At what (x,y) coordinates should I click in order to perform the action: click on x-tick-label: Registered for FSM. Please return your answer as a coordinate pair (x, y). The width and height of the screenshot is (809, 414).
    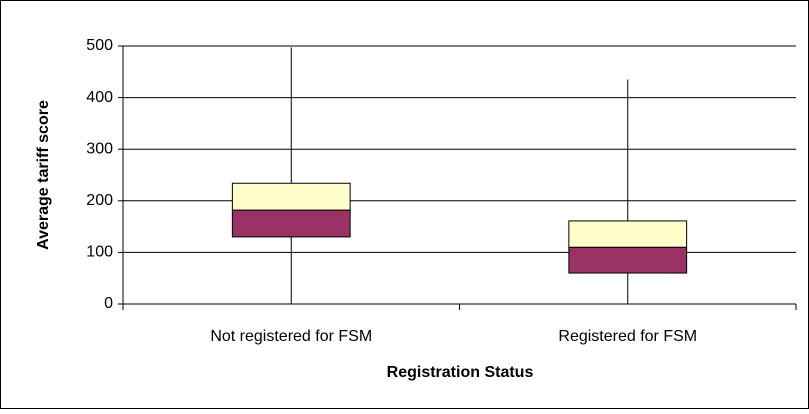
    Looking at the image, I should click on (627, 336).